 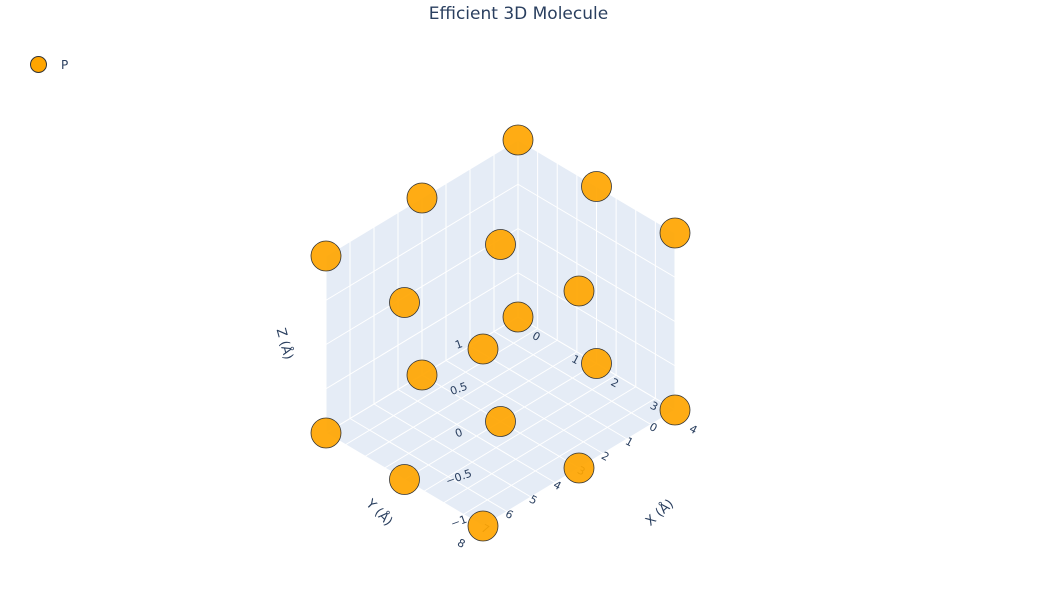 I want to click on legend-marker-p, so click(x=38, y=64).